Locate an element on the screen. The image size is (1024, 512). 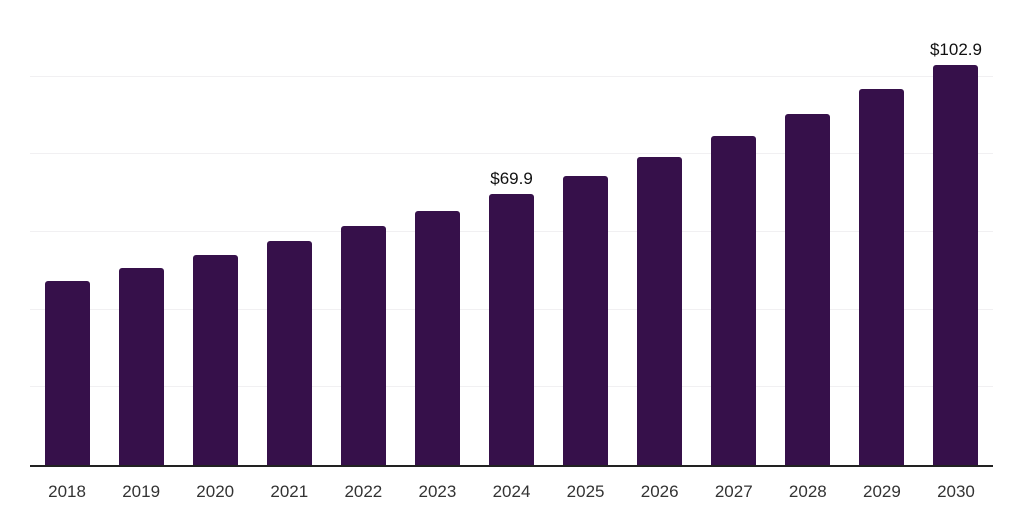
x-tick-label-2021: 2021 is located at coordinates (289, 491).